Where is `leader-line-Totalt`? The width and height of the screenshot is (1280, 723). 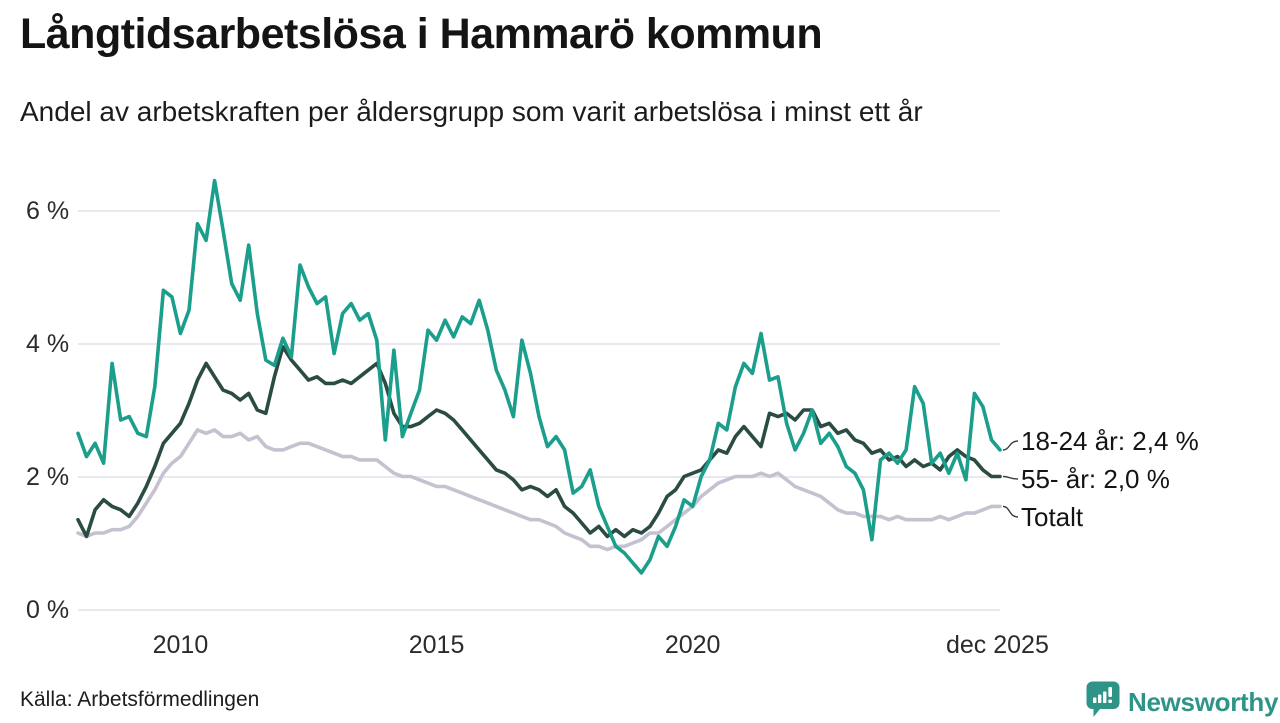
leader-line-Totalt is located at coordinates (1010, 511).